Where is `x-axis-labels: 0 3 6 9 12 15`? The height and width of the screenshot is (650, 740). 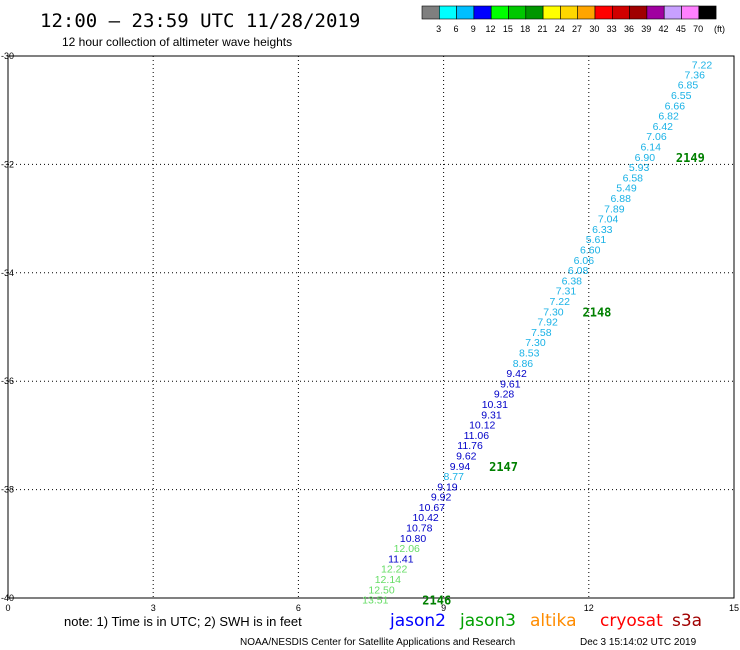
x-axis-labels: 0 3 6 9 12 15 is located at coordinates (372, 608).